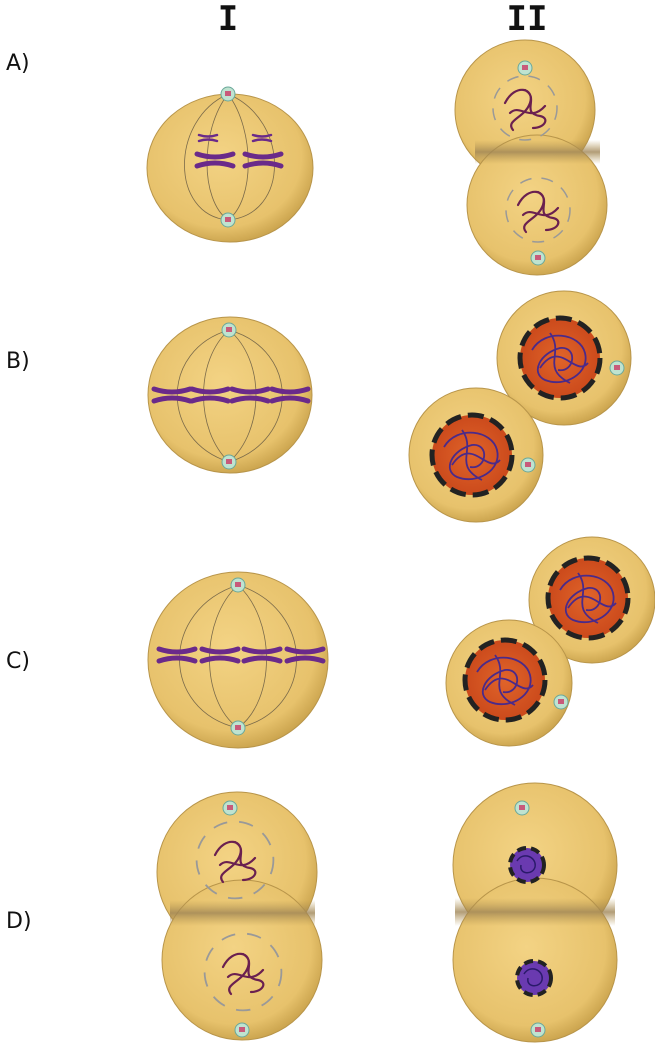 This screenshot has height=1052, width=655. Describe the element at coordinates (230, 164) in the screenshot. I see `cell-metaphase-meiosis` at that location.